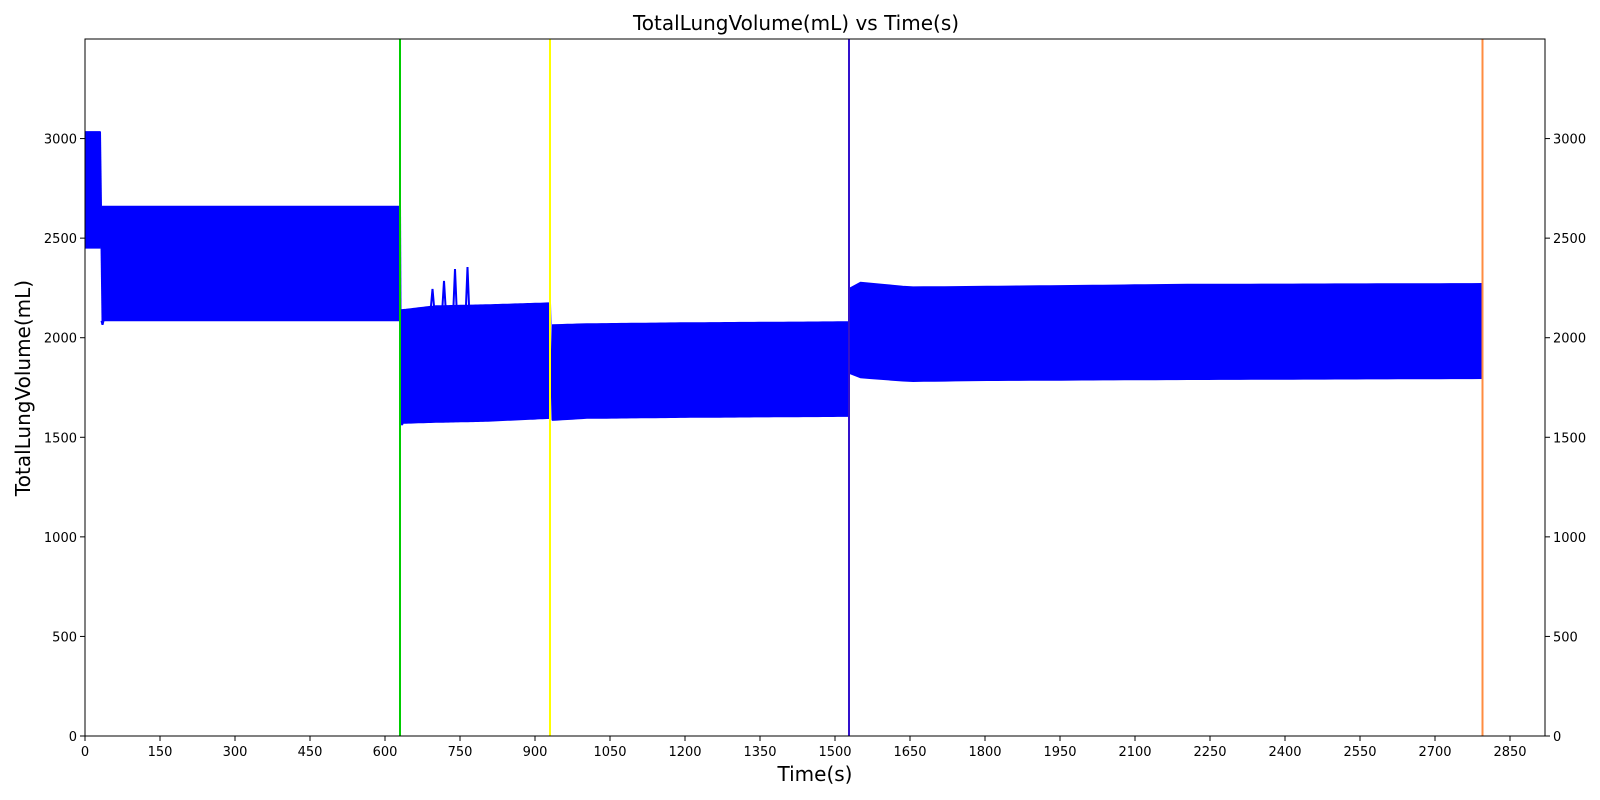  Describe the element at coordinates (1059, 752) in the screenshot. I see `x-tick-label-13: 1950` at that location.